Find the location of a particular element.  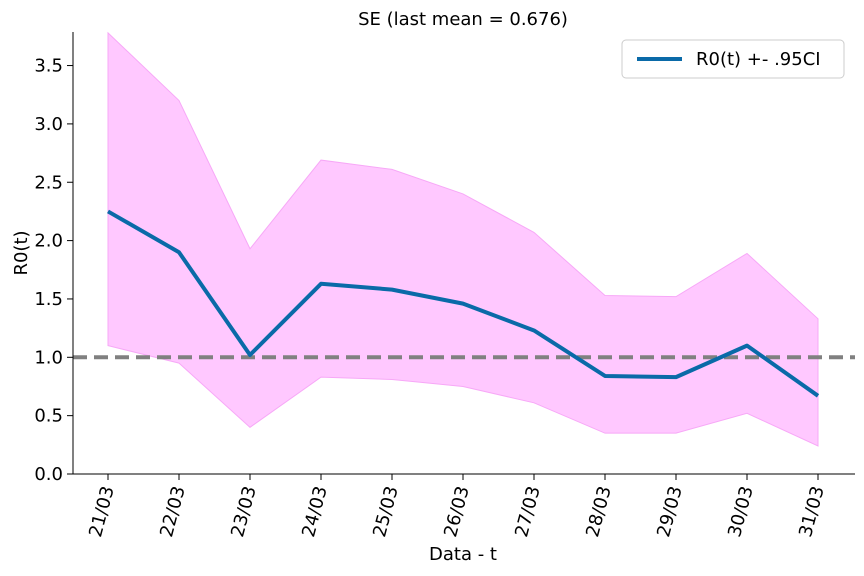

y-tick-label: 1.5 is located at coordinates (48, 299).